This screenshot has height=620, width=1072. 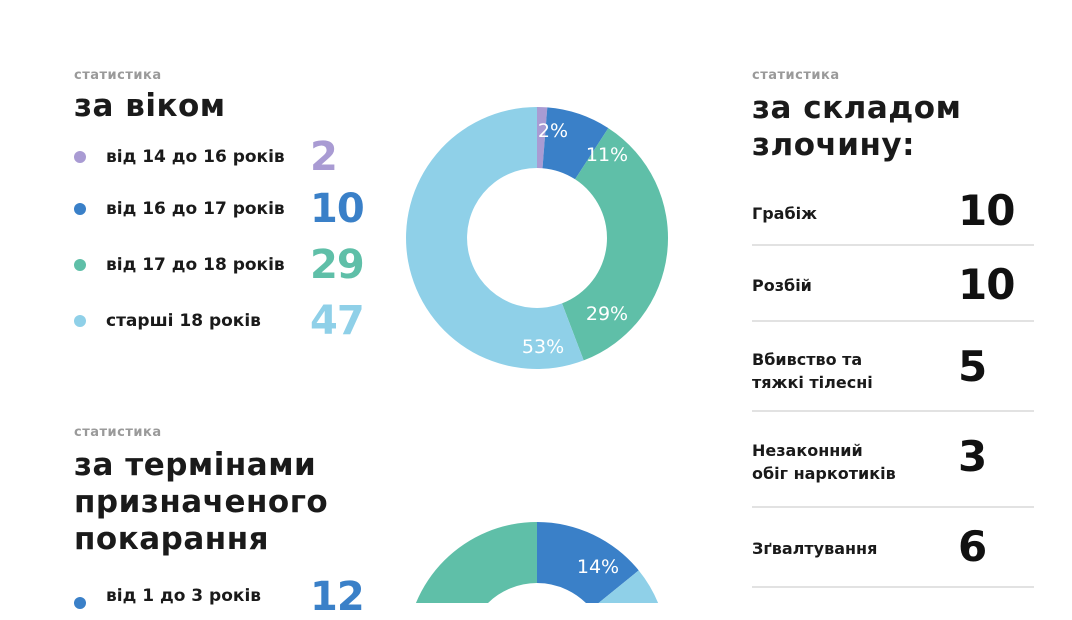 What do you see at coordinates (824, 473) in the screenshot?
I see `crime-label-line: обіг наркотиків` at bounding box center [824, 473].